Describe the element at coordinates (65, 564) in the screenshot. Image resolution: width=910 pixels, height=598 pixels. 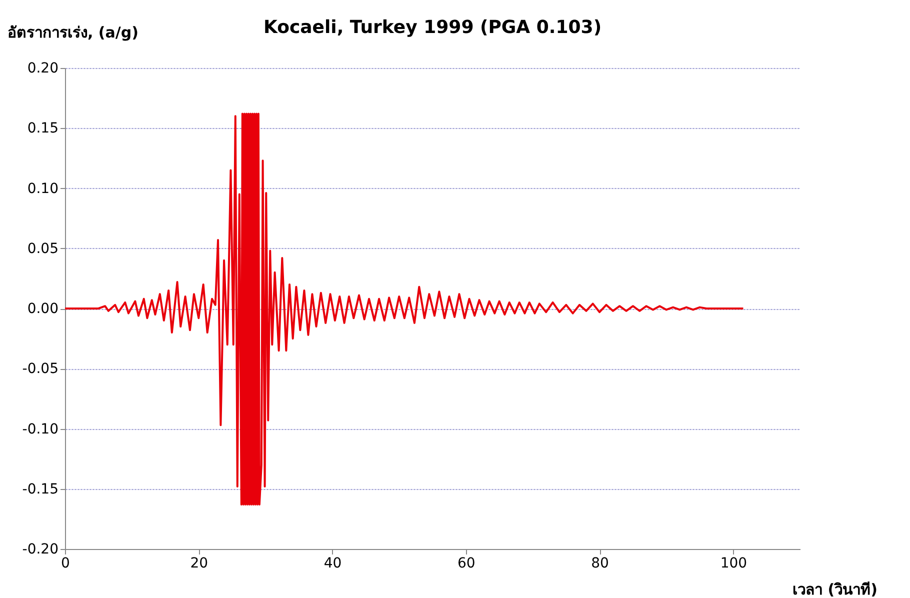
I see `x-tick-label: 0` at that location.